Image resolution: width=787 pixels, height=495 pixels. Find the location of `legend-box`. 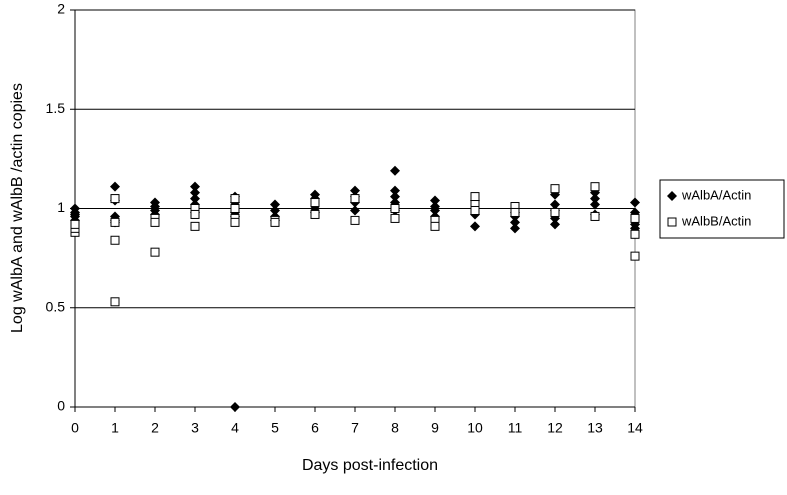

legend-box is located at coordinates (722, 209).